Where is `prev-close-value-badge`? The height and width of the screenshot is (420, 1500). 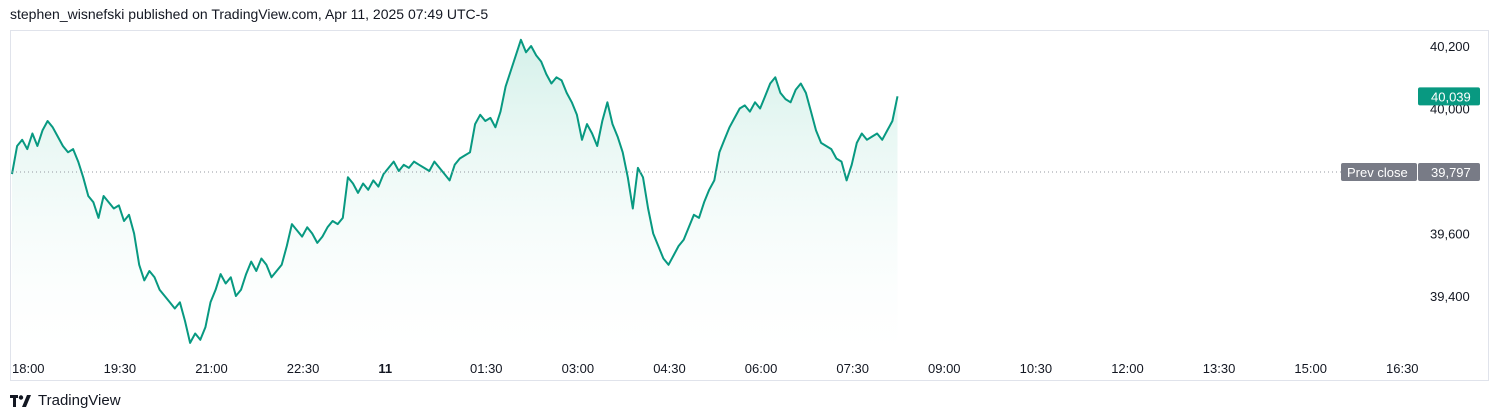
prev-close-value-badge is located at coordinates (1449, 171).